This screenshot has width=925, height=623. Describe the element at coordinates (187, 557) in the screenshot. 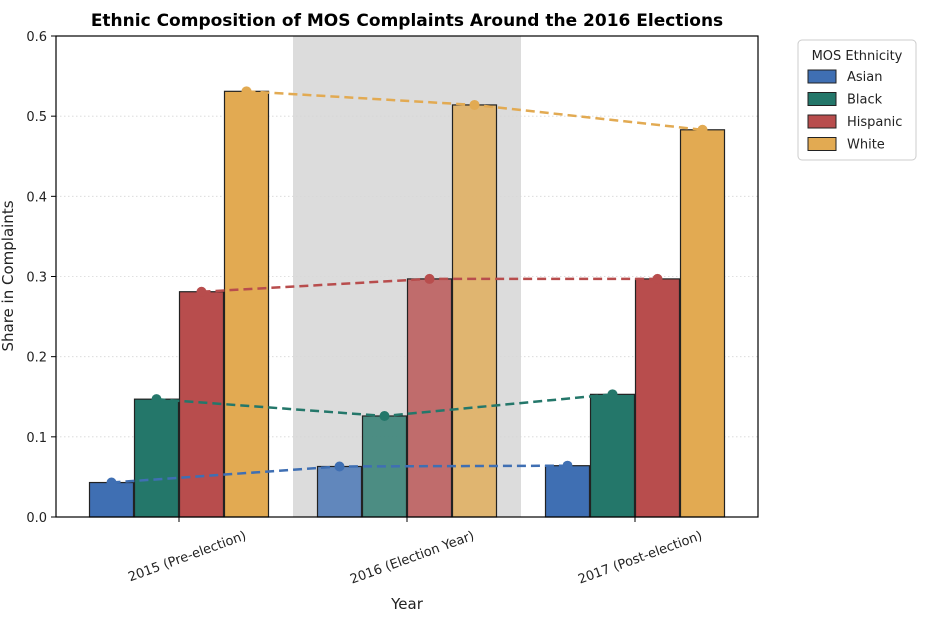

I see `x-tick-label: 2015 (Pre-election)` at that location.